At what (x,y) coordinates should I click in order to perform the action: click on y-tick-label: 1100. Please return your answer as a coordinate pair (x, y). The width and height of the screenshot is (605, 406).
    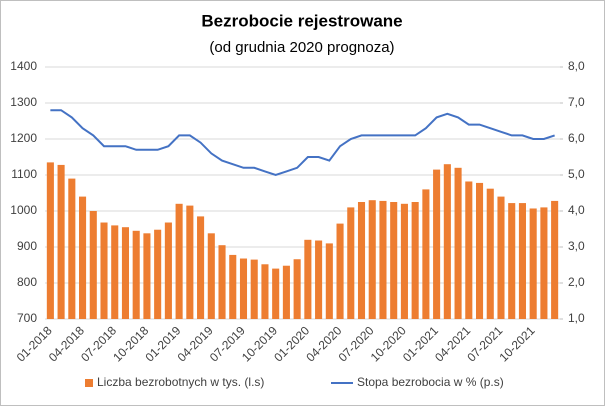
    Looking at the image, I should click on (24, 174).